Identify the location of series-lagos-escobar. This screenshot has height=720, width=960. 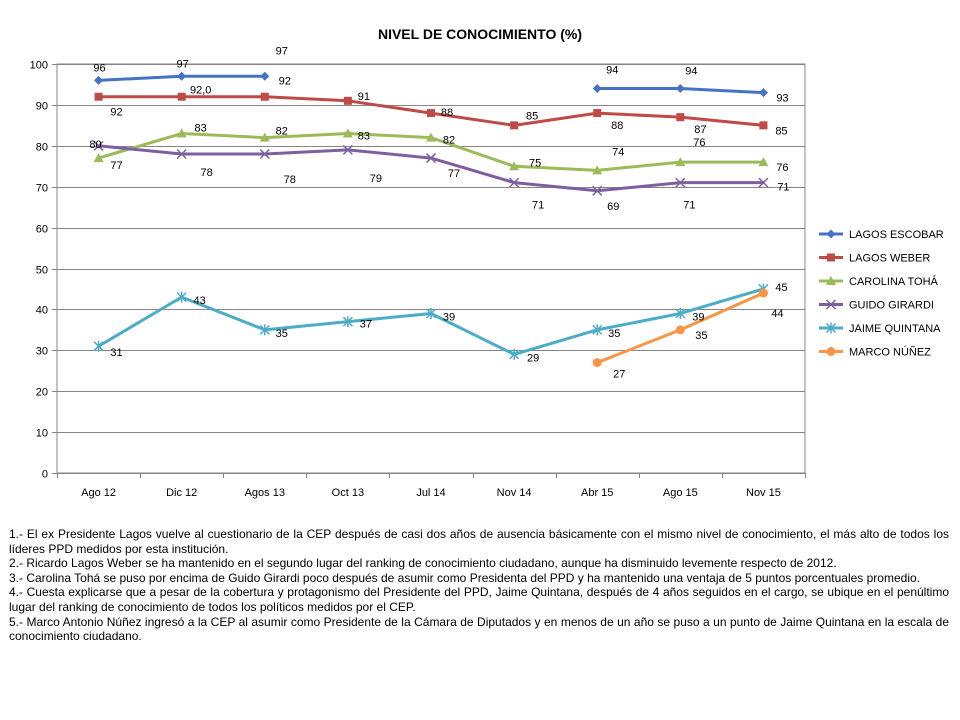
(431, 84).